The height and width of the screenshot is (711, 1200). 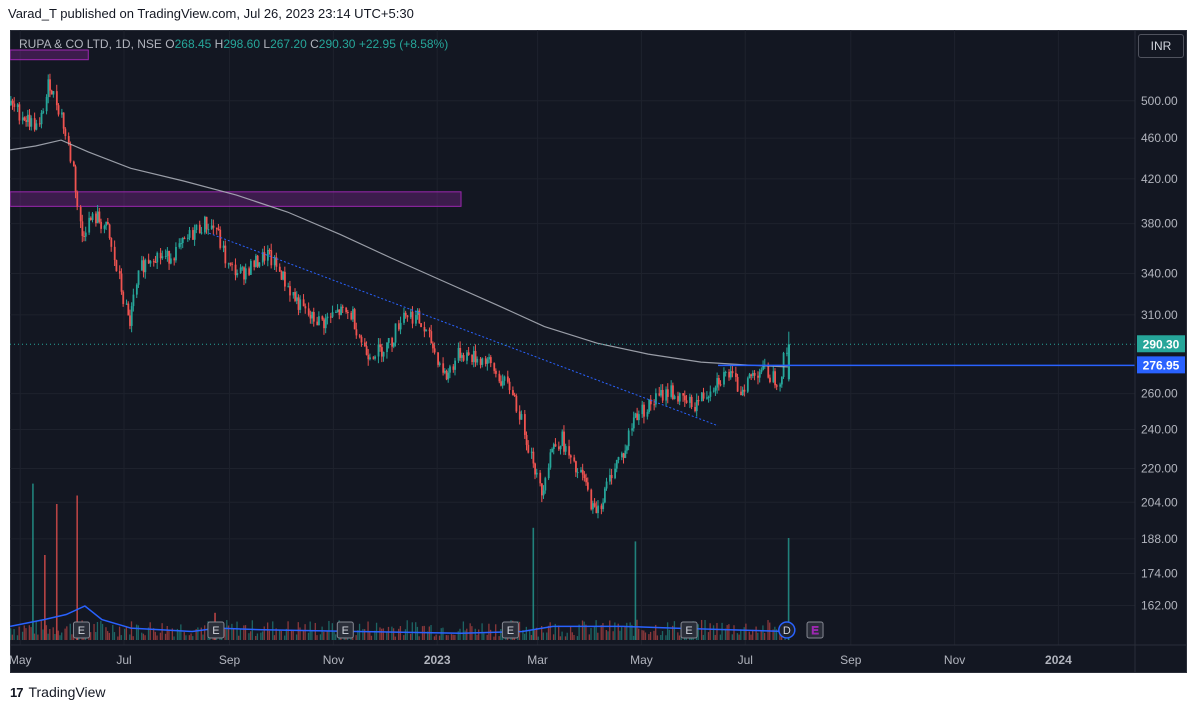 What do you see at coordinates (90, 44) in the screenshot?
I see `symbol-label: RUPA & CO LTD, 1D, NSE` at bounding box center [90, 44].